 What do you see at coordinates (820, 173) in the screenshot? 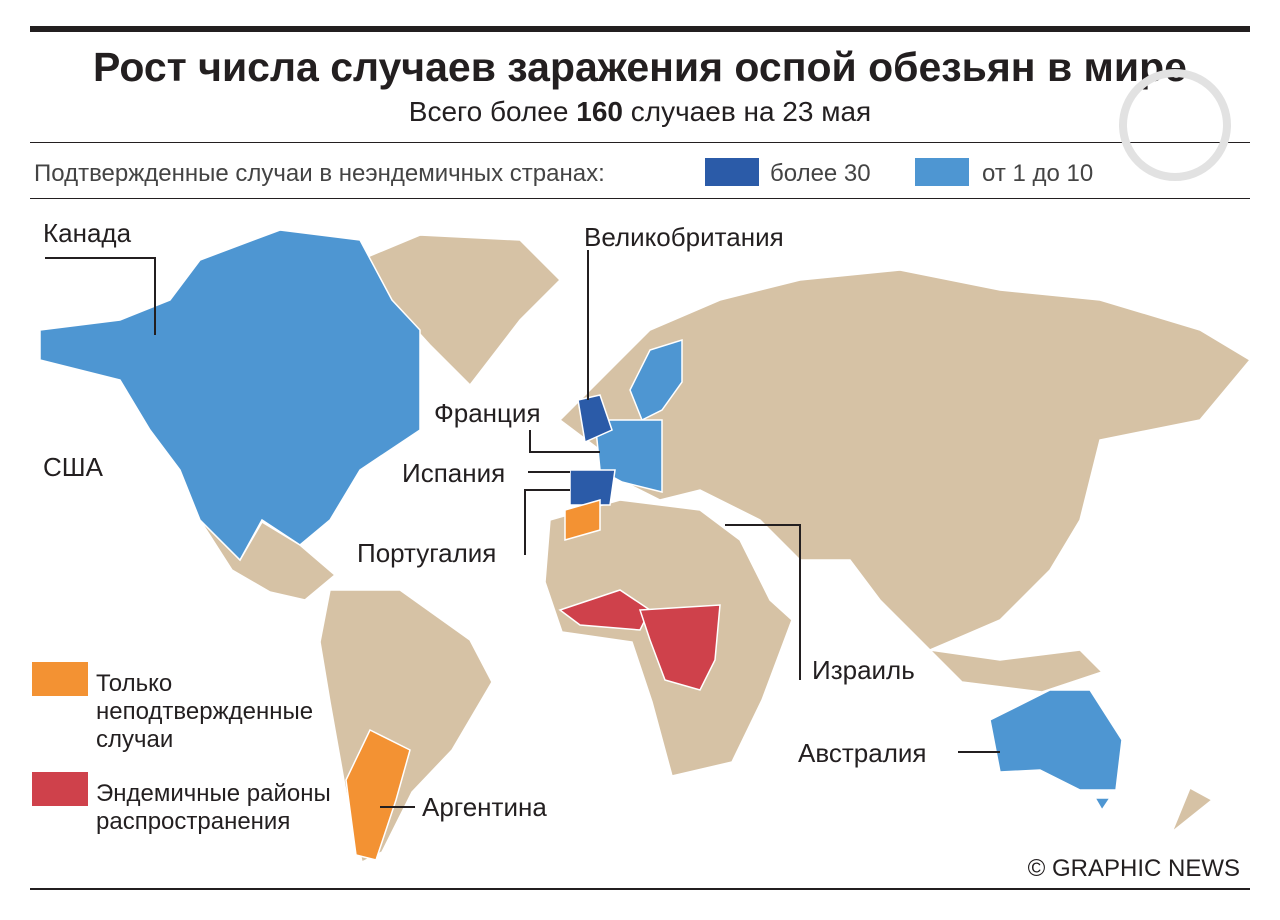
I see `legend-text: более 30` at bounding box center [820, 173].